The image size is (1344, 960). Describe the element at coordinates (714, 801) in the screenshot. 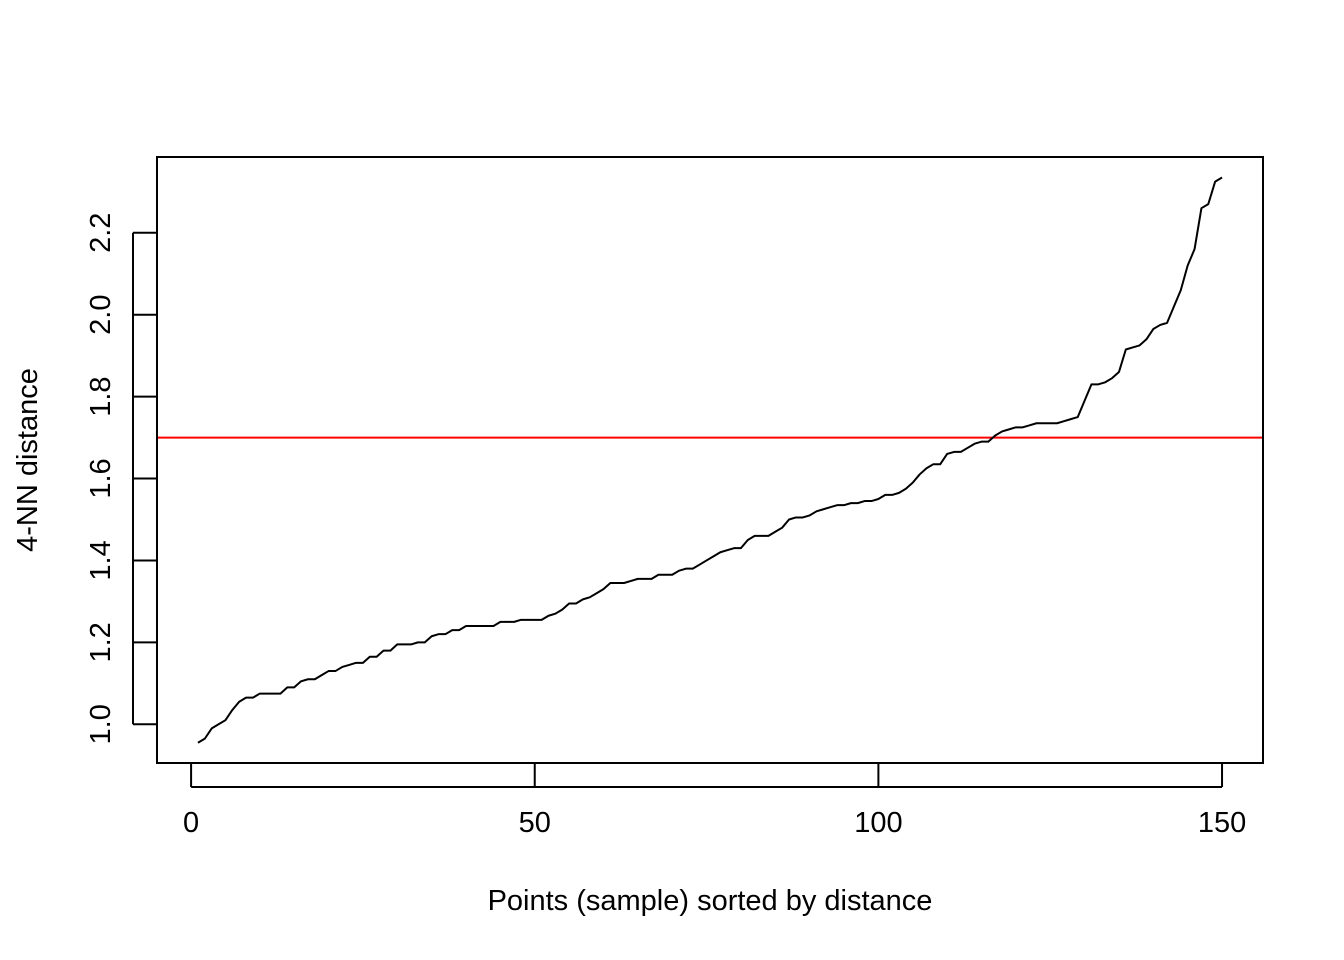

I see `x-axis: 0 50 100 150` at that location.